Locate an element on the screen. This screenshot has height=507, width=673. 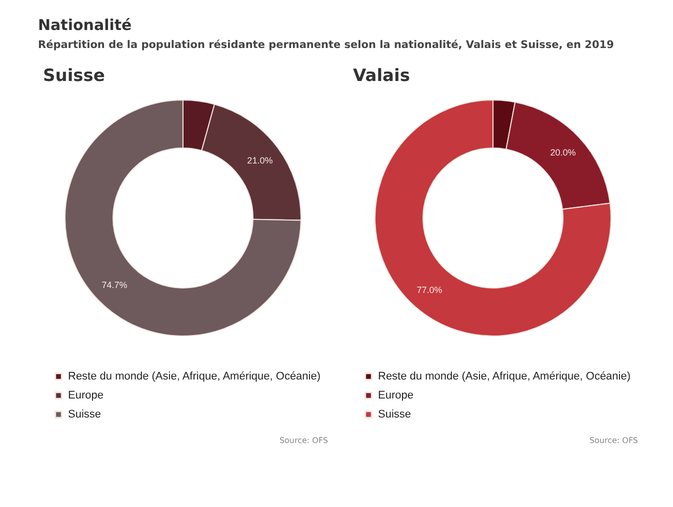
text: Répartition de la population résidante permanente selon la nationalité, Valais et Suisse, en 2019 is located at coordinates (326, 45).